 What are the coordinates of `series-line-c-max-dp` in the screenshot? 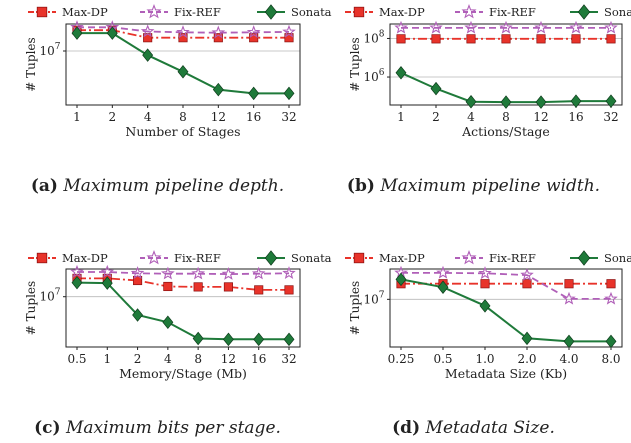 It's located at (183, 284).